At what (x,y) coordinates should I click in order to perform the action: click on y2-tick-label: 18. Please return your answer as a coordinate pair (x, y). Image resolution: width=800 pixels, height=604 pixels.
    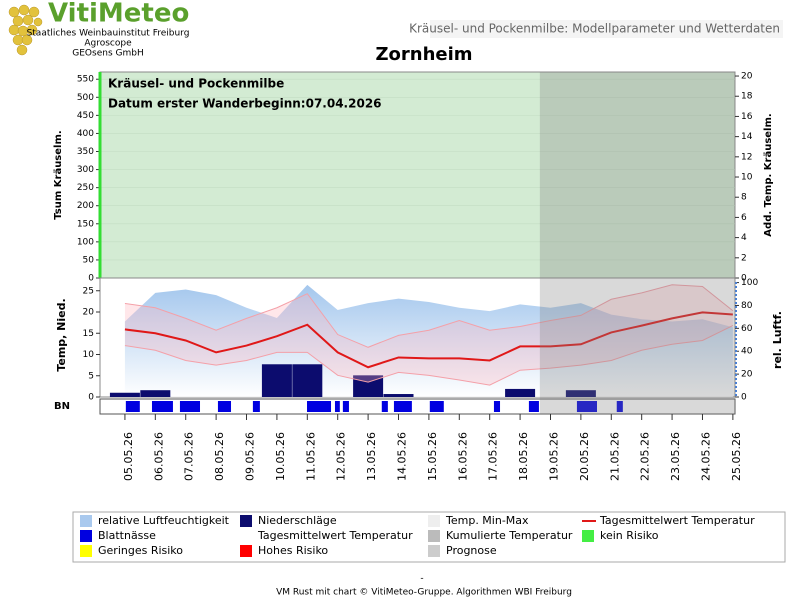
    Looking at the image, I should click on (747, 97).